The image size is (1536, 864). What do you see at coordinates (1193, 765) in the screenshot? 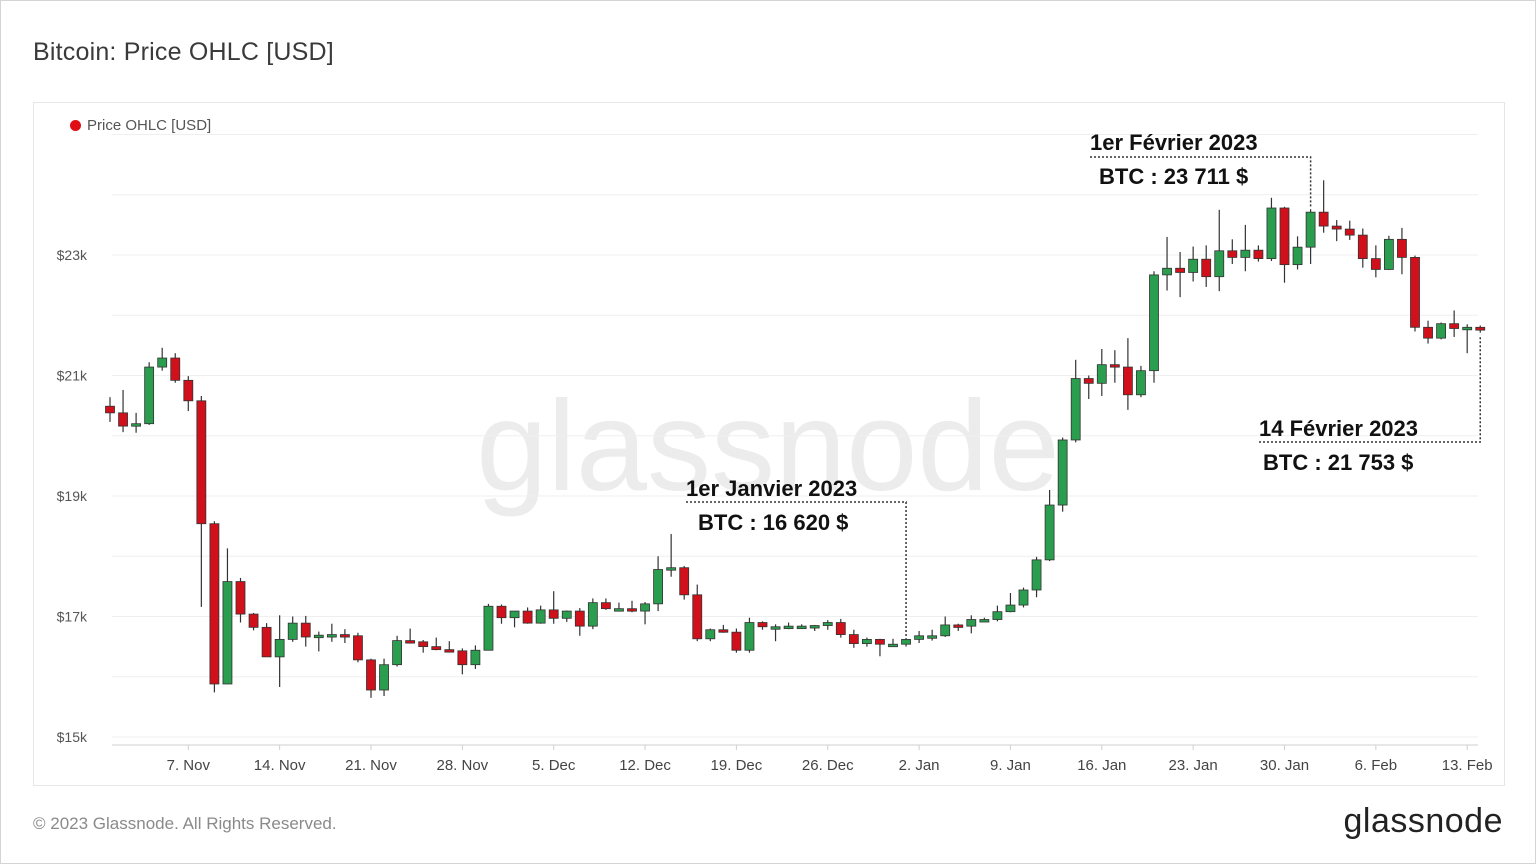
I see `x-tick-label: 23. Jan` at bounding box center [1193, 765].